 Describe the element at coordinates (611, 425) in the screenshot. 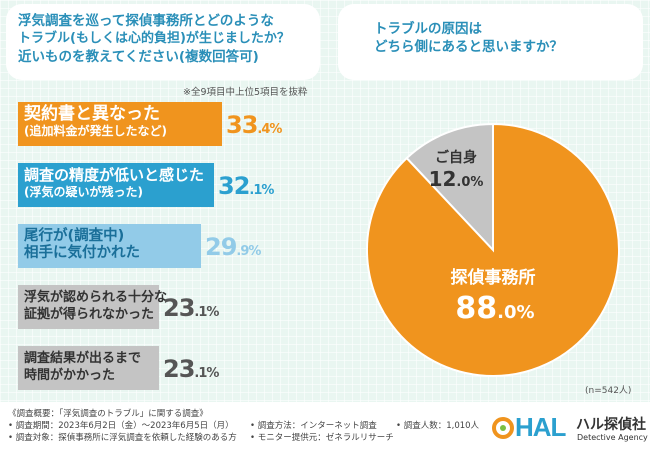

I see `logo-name: ハル探偵社` at that location.